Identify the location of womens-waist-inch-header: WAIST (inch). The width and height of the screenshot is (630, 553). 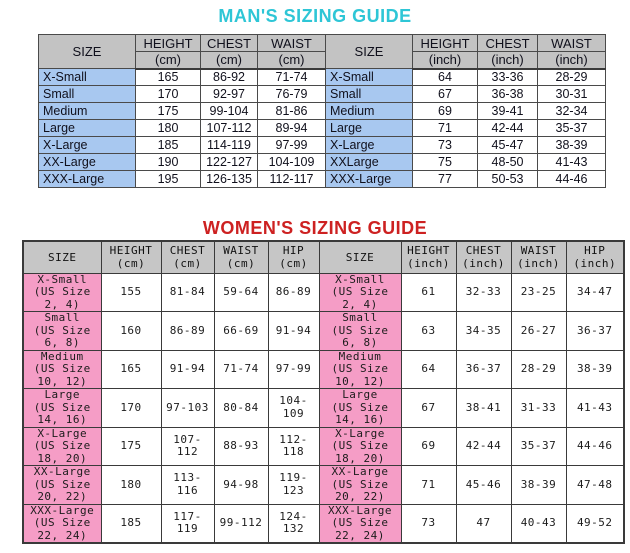
(538, 257).